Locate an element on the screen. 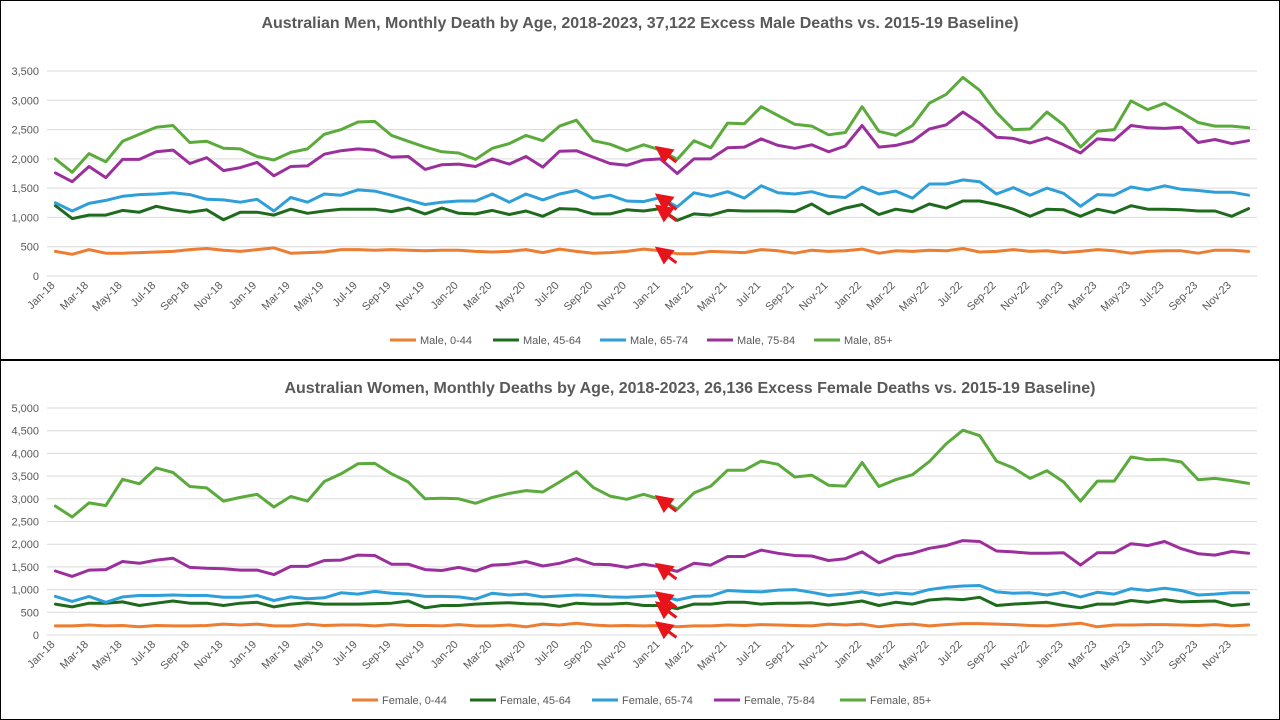 This screenshot has height=720, width=1280. x-tick-label: Nov-18 is located at coordinates (209, 297).